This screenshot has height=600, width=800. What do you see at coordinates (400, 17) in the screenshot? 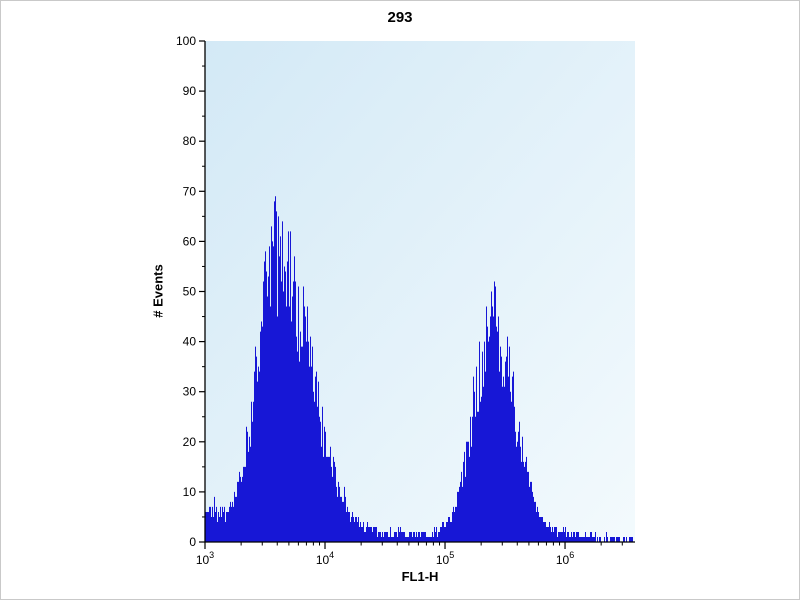
I see `chart-title: 293` at bounding box center [400, 17].